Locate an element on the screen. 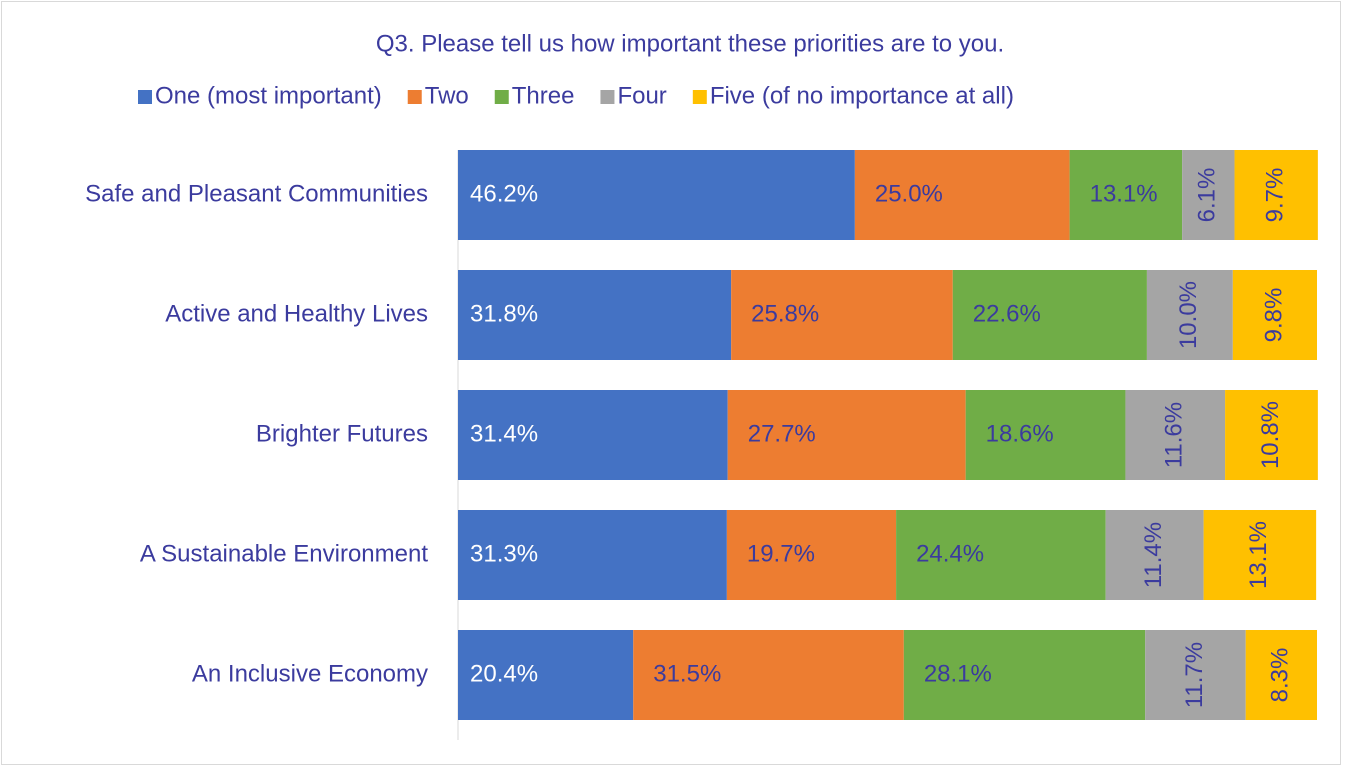 The height and width of the screenshot is (772, 1347). value-label: 11.4% is located at coordinates (1153, 555).